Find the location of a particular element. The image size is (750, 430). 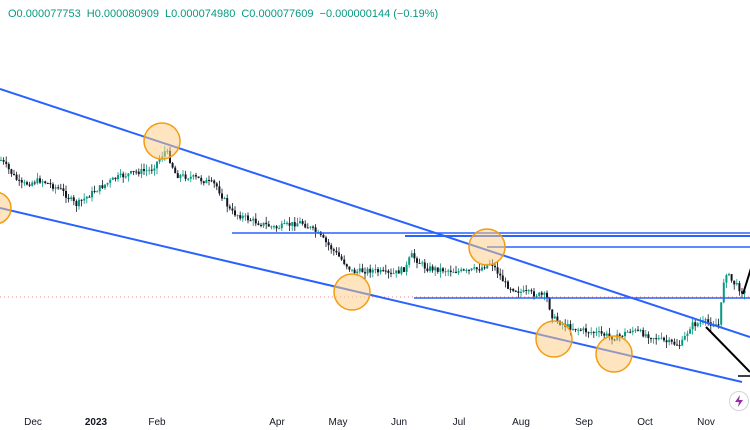

time-axis: Dec 2023 Feb Apr May Jun Jul Aug Sep Oct Nov is located at coordinates (369, 422).